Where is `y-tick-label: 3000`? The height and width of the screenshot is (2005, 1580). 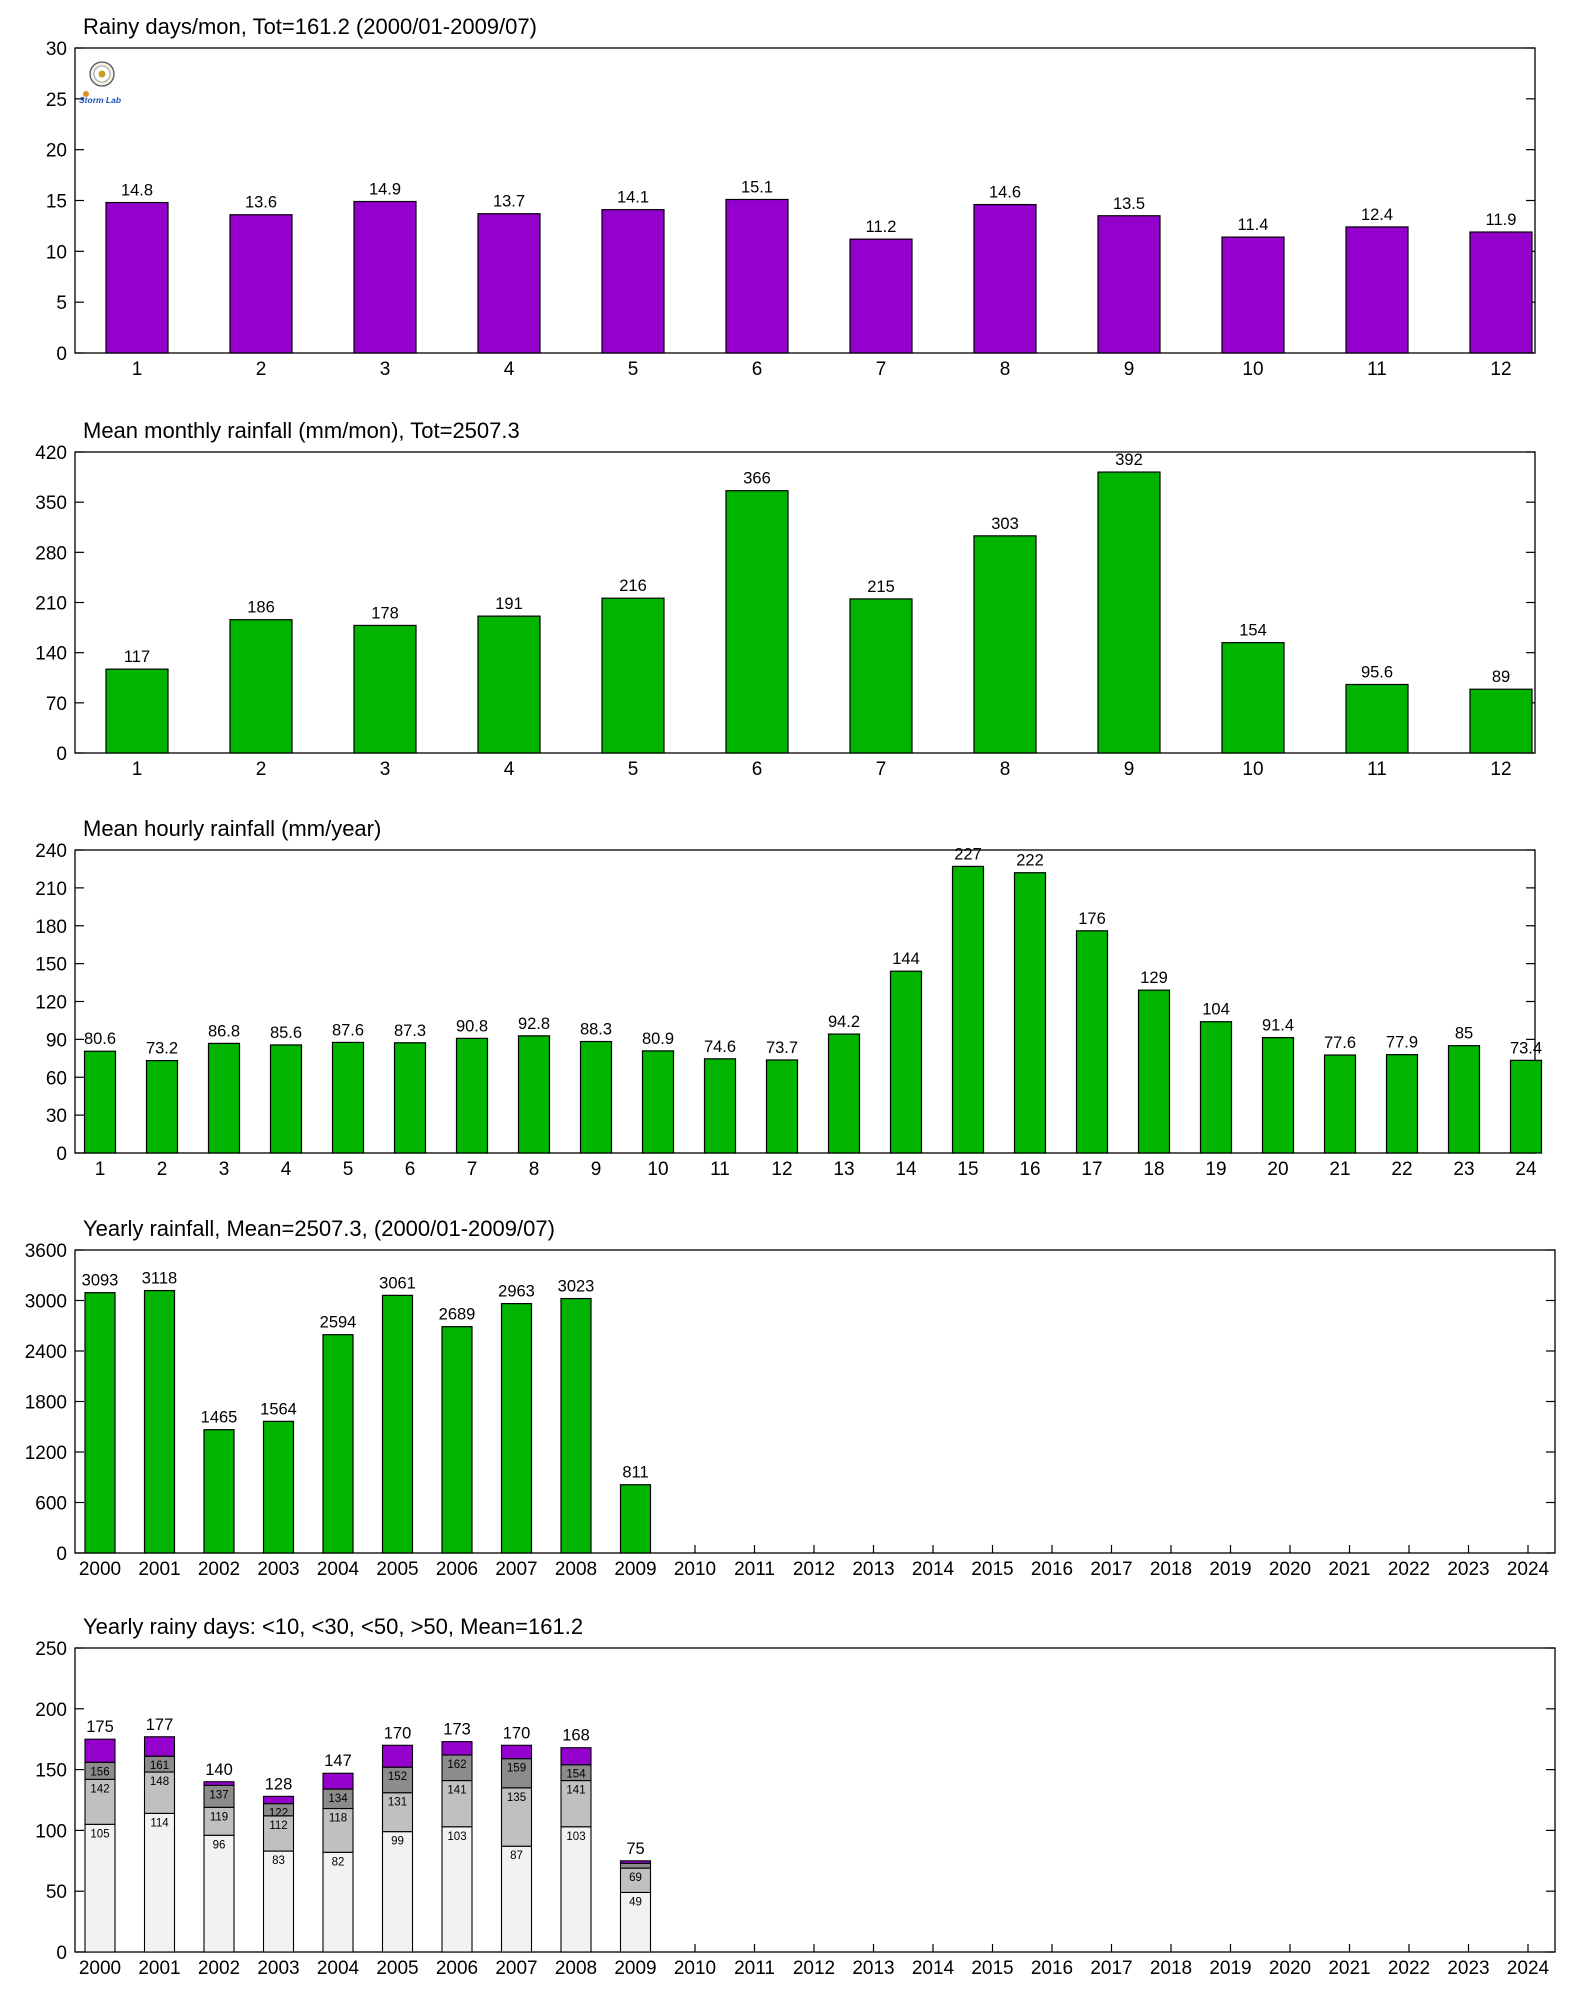 y-tick-label: 3000 is located at coordinates (46, 1302).